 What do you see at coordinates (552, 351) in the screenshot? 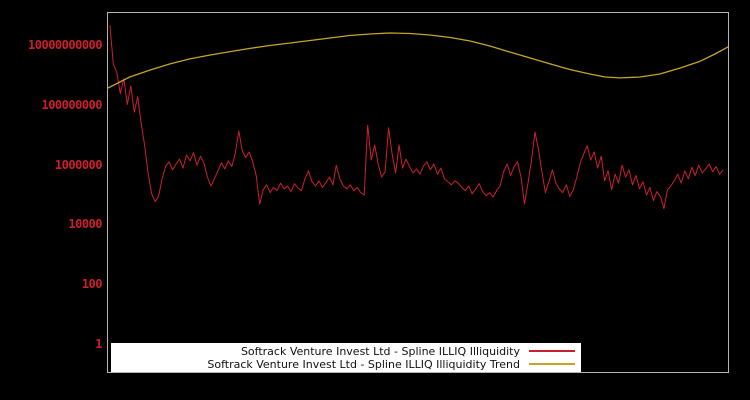
I see `legend-line-swatch-illiquidity-icon` at bounding box center [552, 351].